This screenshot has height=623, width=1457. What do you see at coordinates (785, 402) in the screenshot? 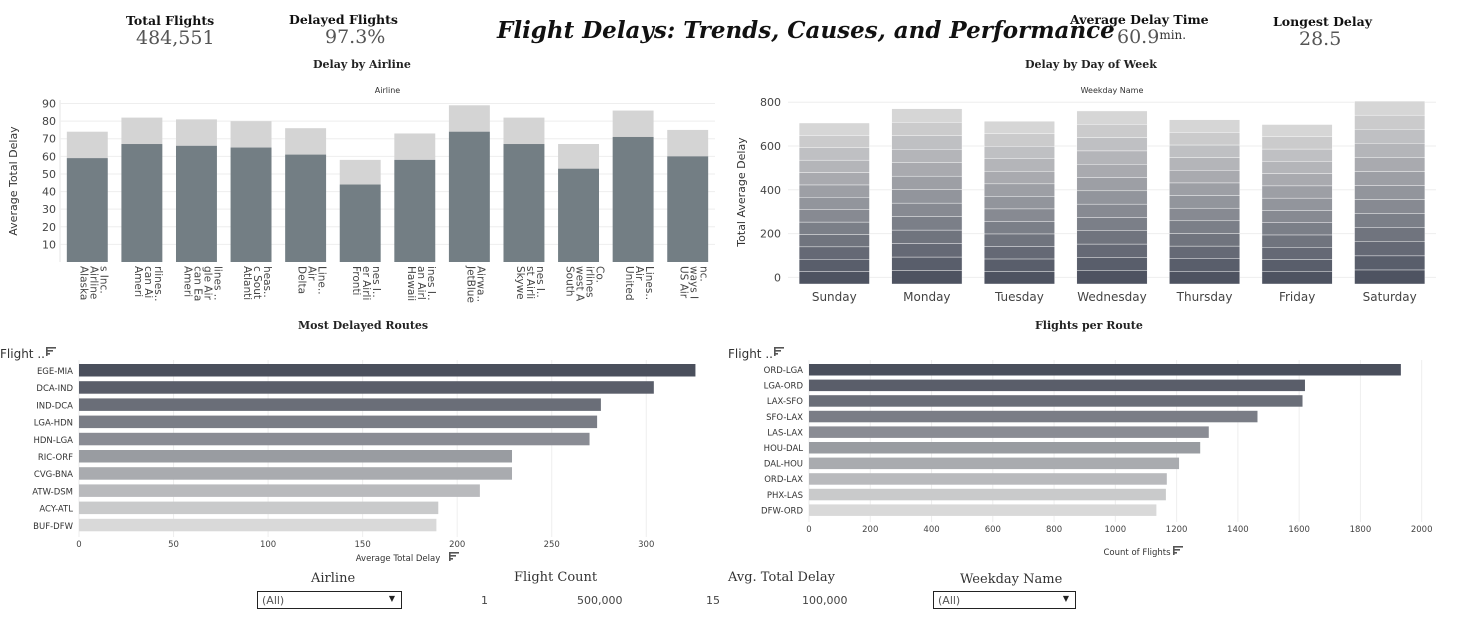
I see `route-label: LAX-SFO` at bounding box center [785, 402].